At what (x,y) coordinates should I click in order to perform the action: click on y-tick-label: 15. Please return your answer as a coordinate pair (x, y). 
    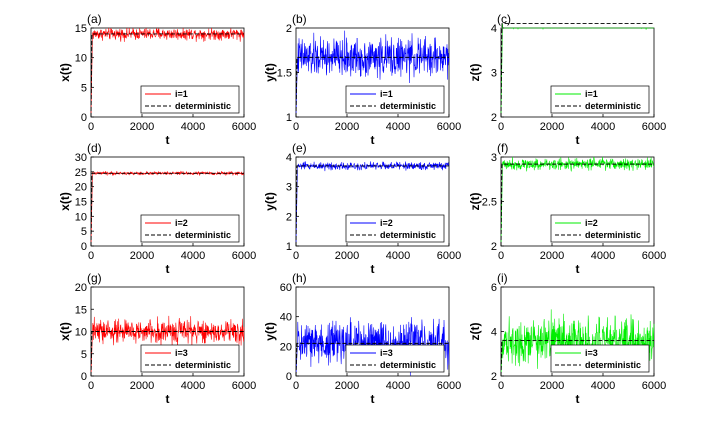
    Looking at the image, I should click on (81, 203).